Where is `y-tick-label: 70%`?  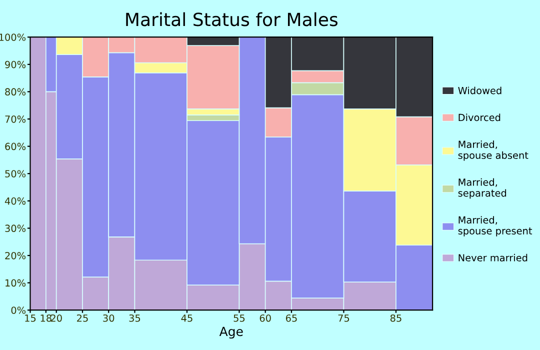
y-tick-label: 70% is located at coordinates (15, 119).